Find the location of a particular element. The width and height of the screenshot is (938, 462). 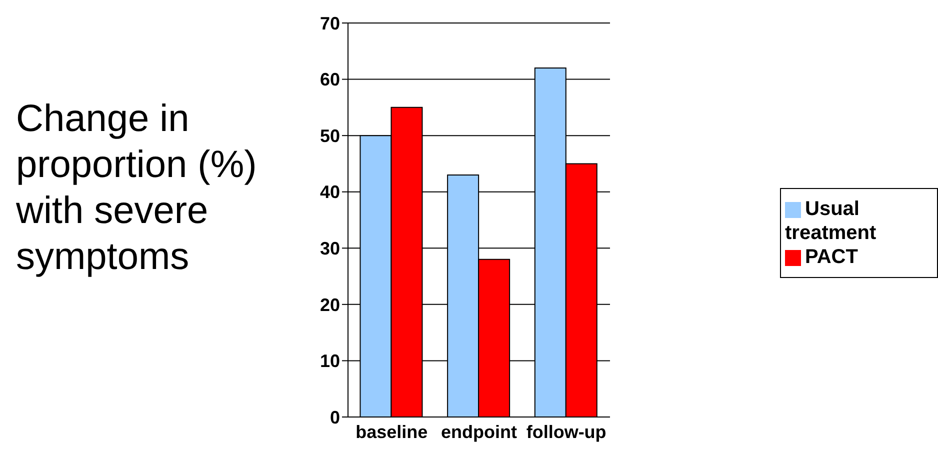

y-tick-label: 20 is located at coordinates (330, 304).